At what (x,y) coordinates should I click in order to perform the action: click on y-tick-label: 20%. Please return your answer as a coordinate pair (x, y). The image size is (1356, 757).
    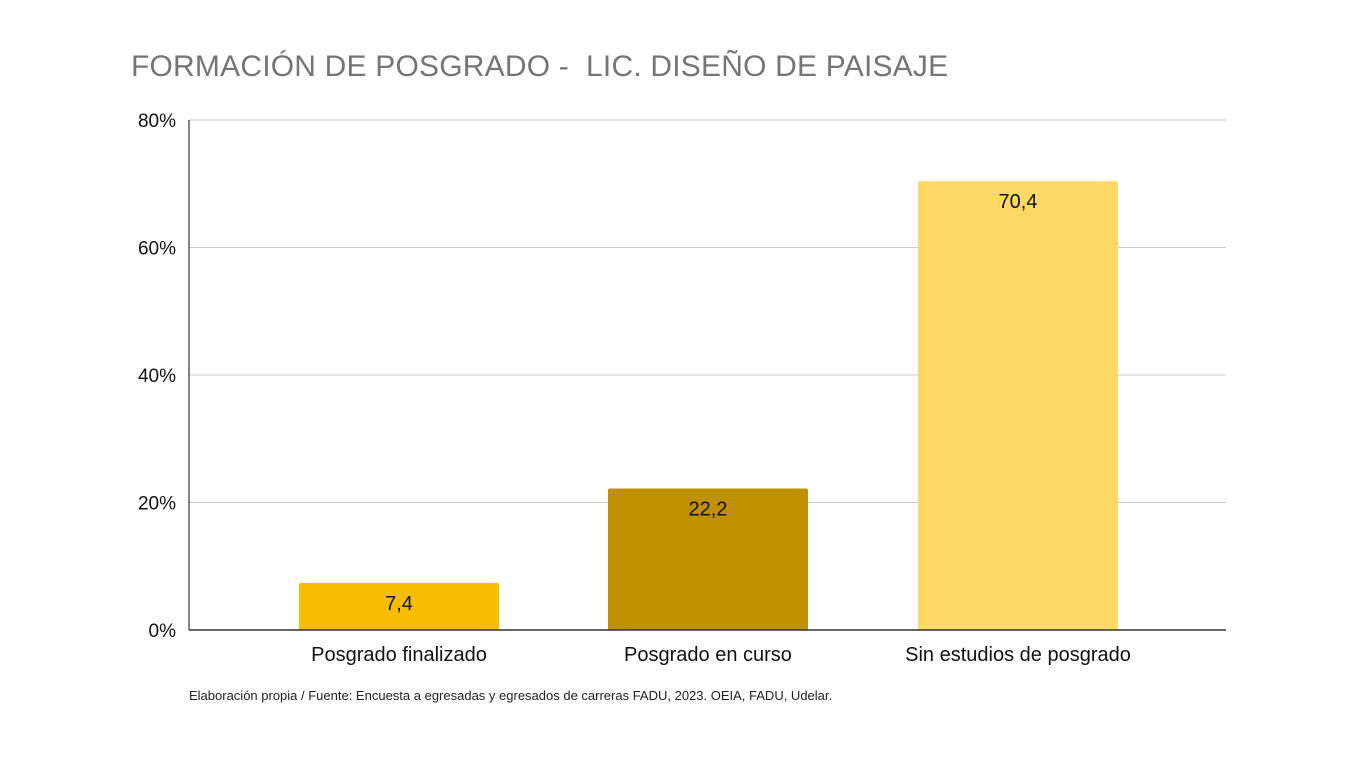
    Looking at the image, I should click on (157, 504).